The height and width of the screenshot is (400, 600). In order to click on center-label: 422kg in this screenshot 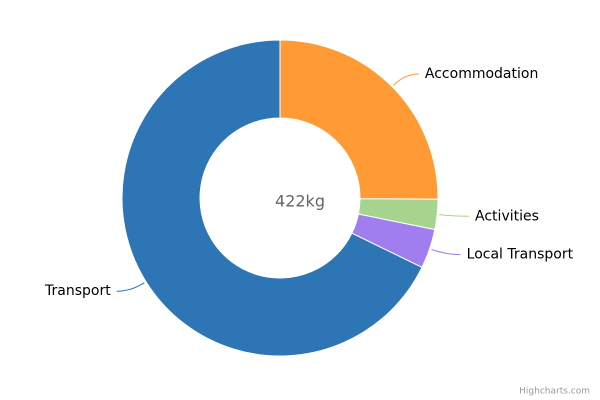, I will do `click(300, 201)`.